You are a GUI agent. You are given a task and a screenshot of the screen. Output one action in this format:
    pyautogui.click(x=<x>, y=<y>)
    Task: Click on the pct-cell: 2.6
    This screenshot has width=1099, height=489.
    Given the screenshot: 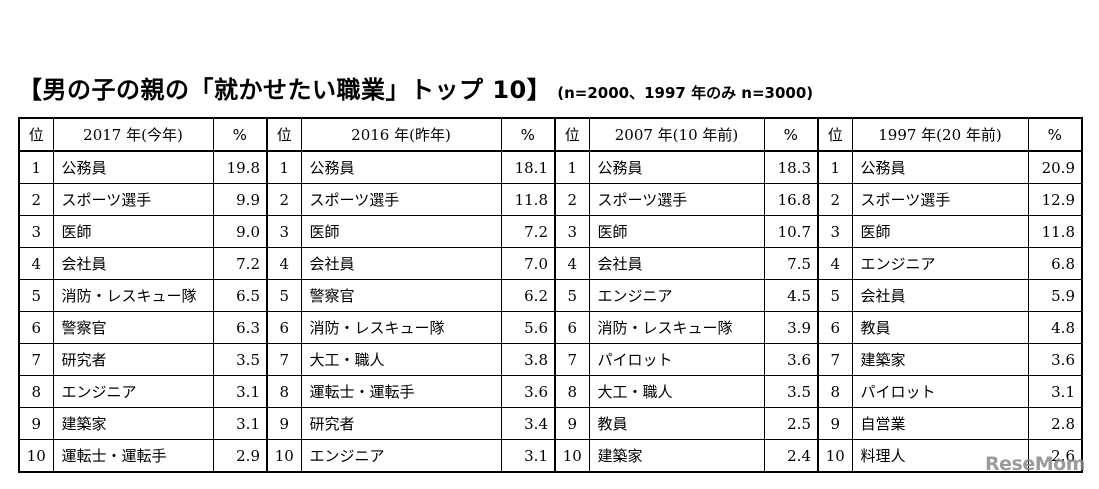 What is the action you would take?
    pyautogui.click(x=1055, y=456)
    